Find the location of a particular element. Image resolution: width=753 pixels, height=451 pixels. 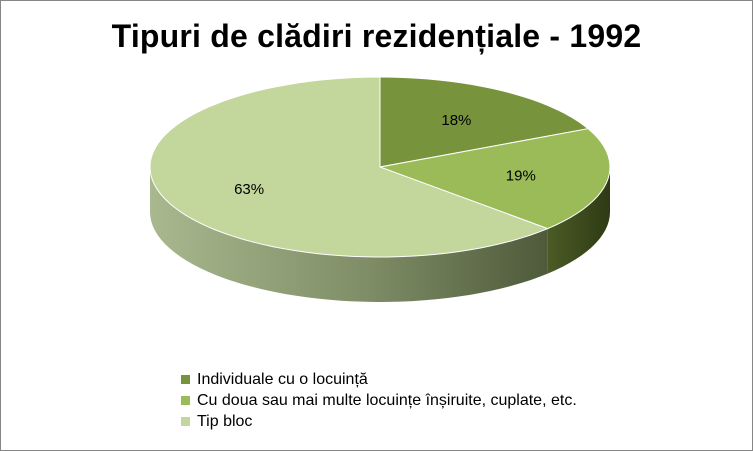

pie-labels: 18% 19% 63% is located at coordinates (385, 155).